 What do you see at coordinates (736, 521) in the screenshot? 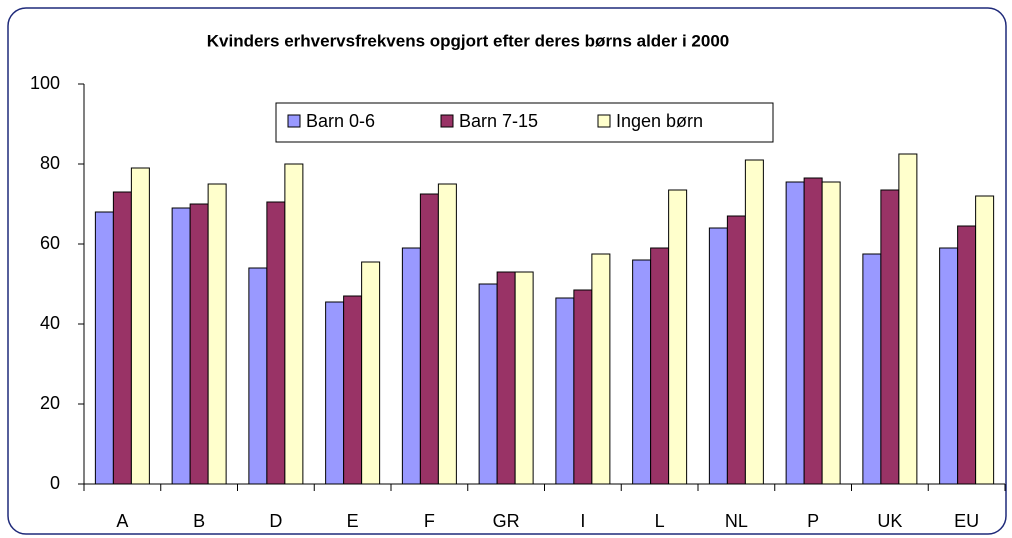
I see `x-tick-label: NL` at bounding box center [736, 521].